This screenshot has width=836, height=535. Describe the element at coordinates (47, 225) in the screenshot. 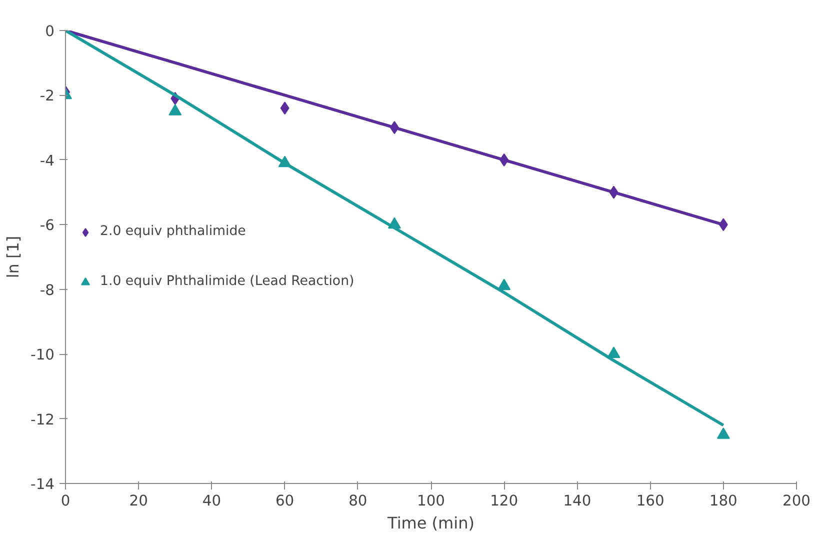

I see `y-tick-label: -6` at that location.